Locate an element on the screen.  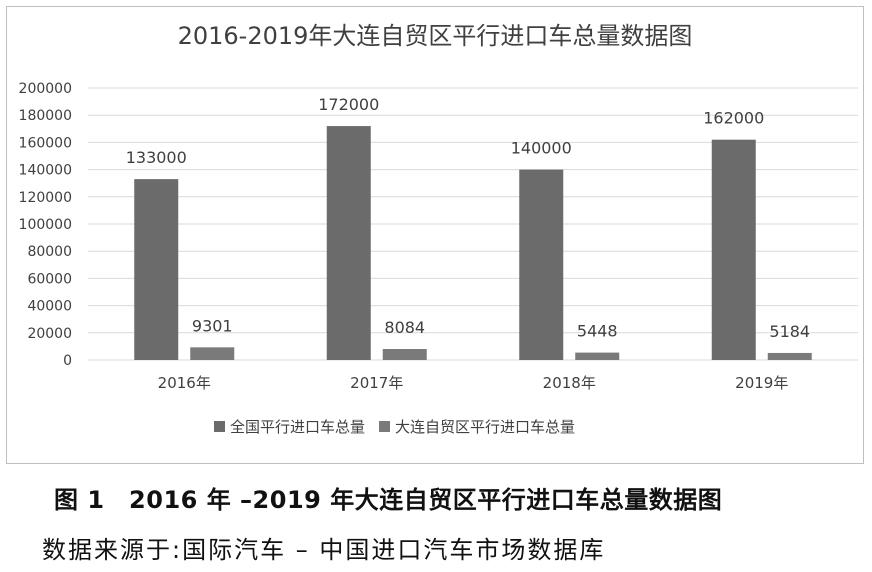
chart-title: 2016-2019年大连自贸区平行进口车总量数据图 is located at coordinates (435, 36).